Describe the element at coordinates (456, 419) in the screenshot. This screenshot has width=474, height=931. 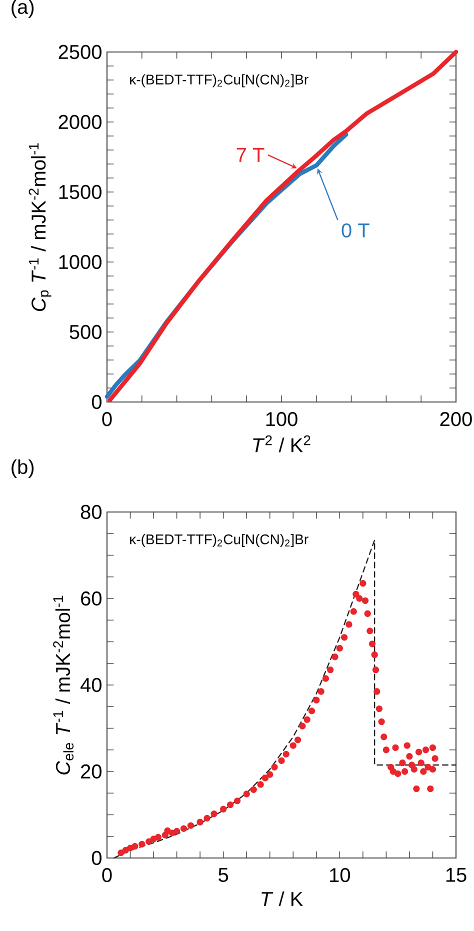
I see `x-tick-label: 200` at that location.